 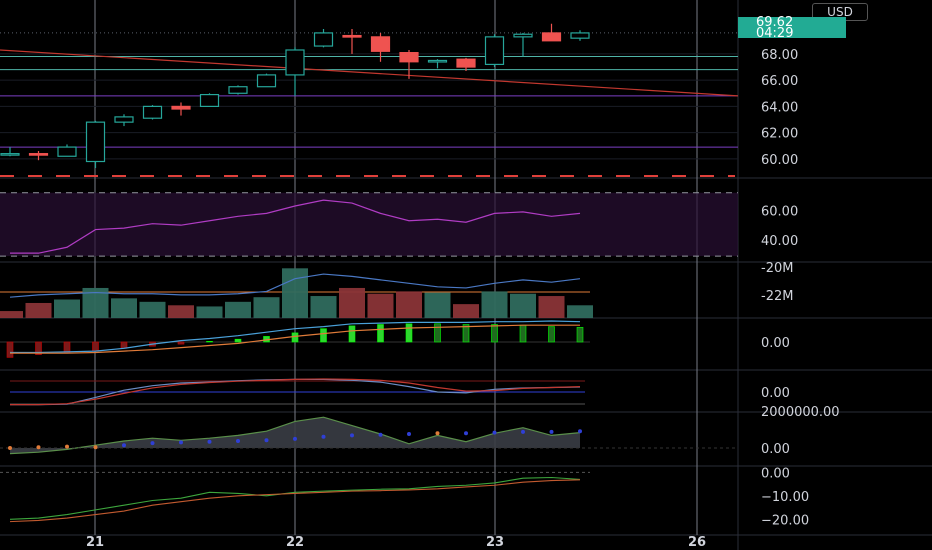 I want to click on date-tick-label: 23, so click(x=495, y=542).